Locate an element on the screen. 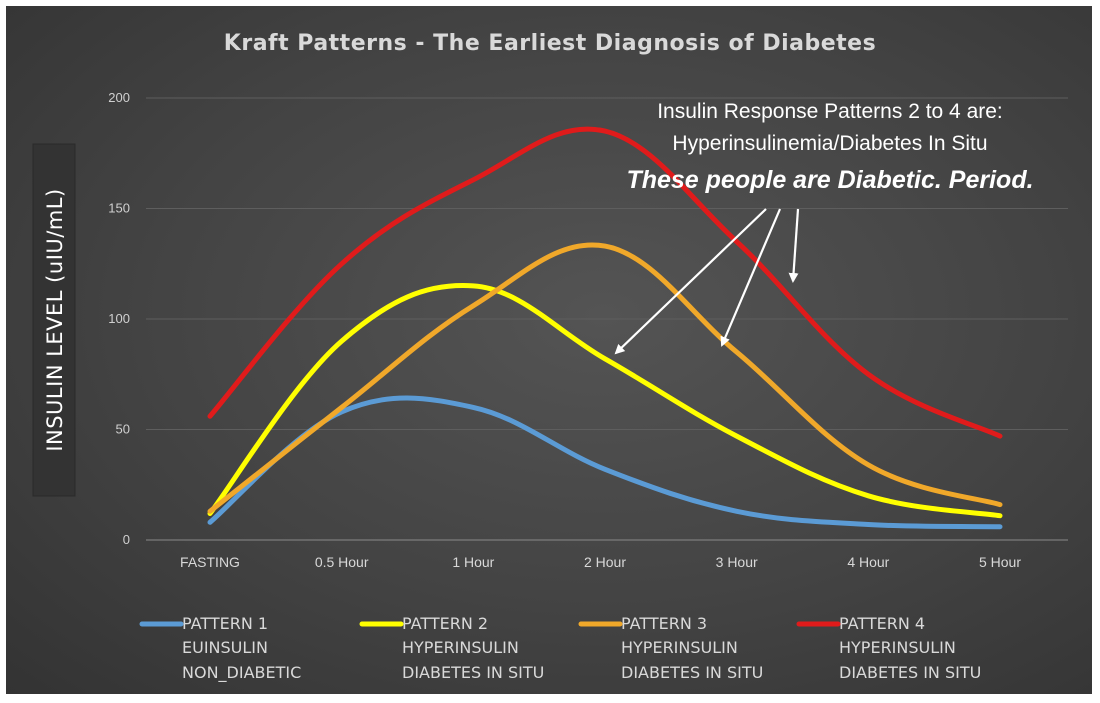 Image resolution: width=1100 pixels, height=703 pixels. y-axis-label-panel: INSULIN LEVEL (uIU/mL) is located at coordinates (54, 320).